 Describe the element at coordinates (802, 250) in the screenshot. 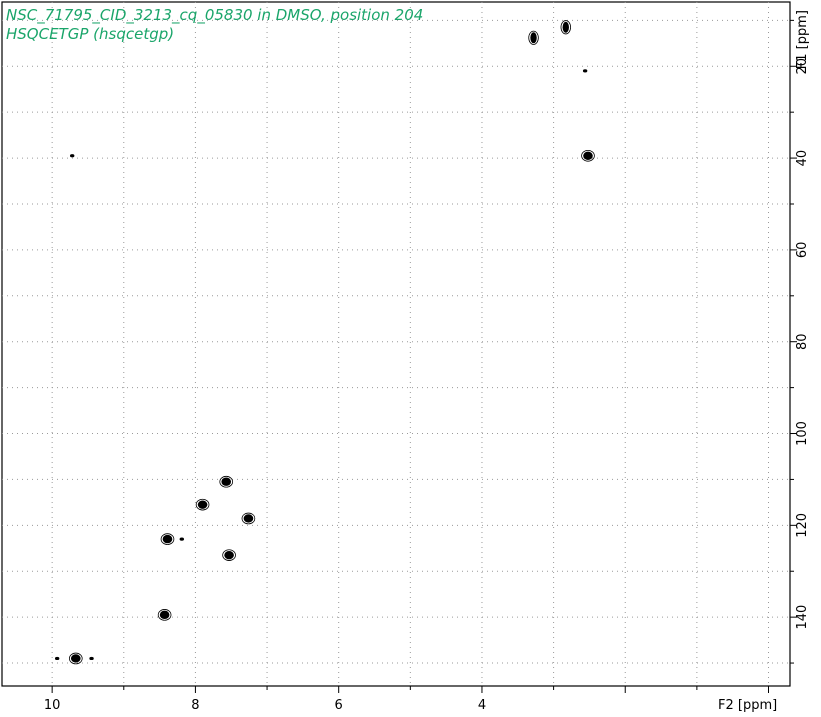

I see `y-tick-label: 60` at that location.